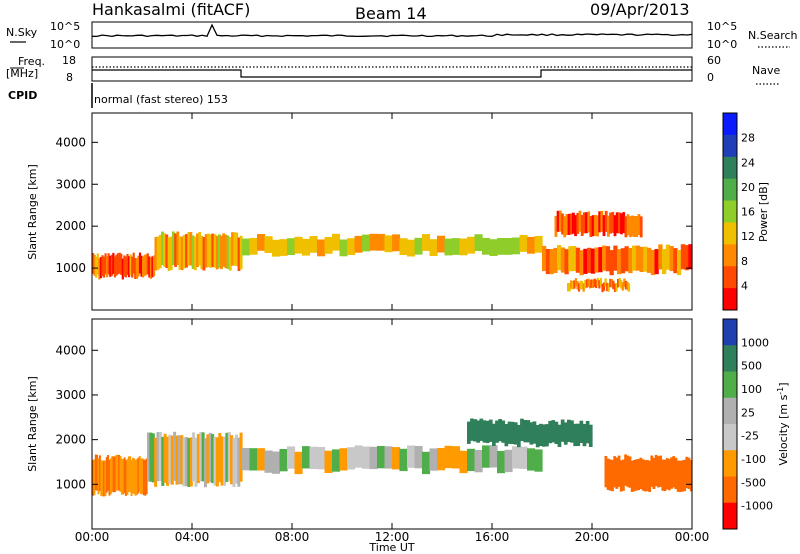 This screenshot has height=554, width=800. Describe the element at coordinates (171, 9) in the screenshot. I see `station-title: Hankasalmi (fitACF)` at that location.